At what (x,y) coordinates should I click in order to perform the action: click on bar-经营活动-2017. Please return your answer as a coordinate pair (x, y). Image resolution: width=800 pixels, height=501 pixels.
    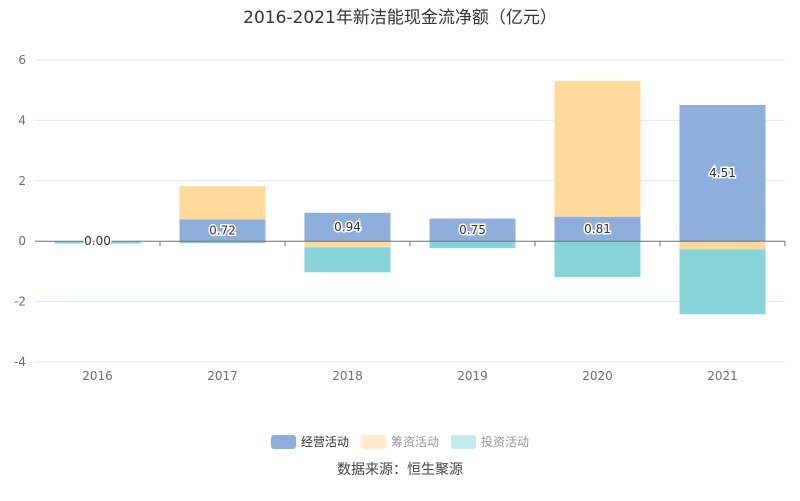
    Looking at the image, I should click on (222, 230).